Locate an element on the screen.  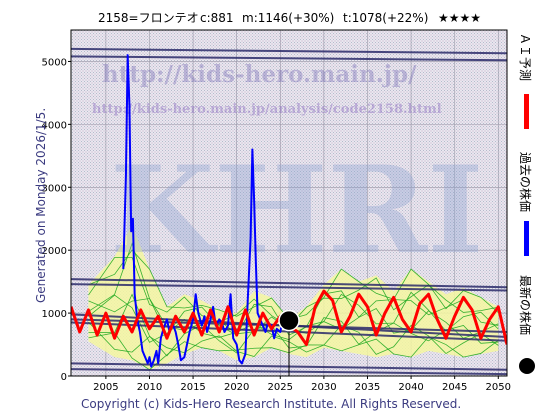
x-tick-label-5: 2030 is located at coordinates (323, 387).